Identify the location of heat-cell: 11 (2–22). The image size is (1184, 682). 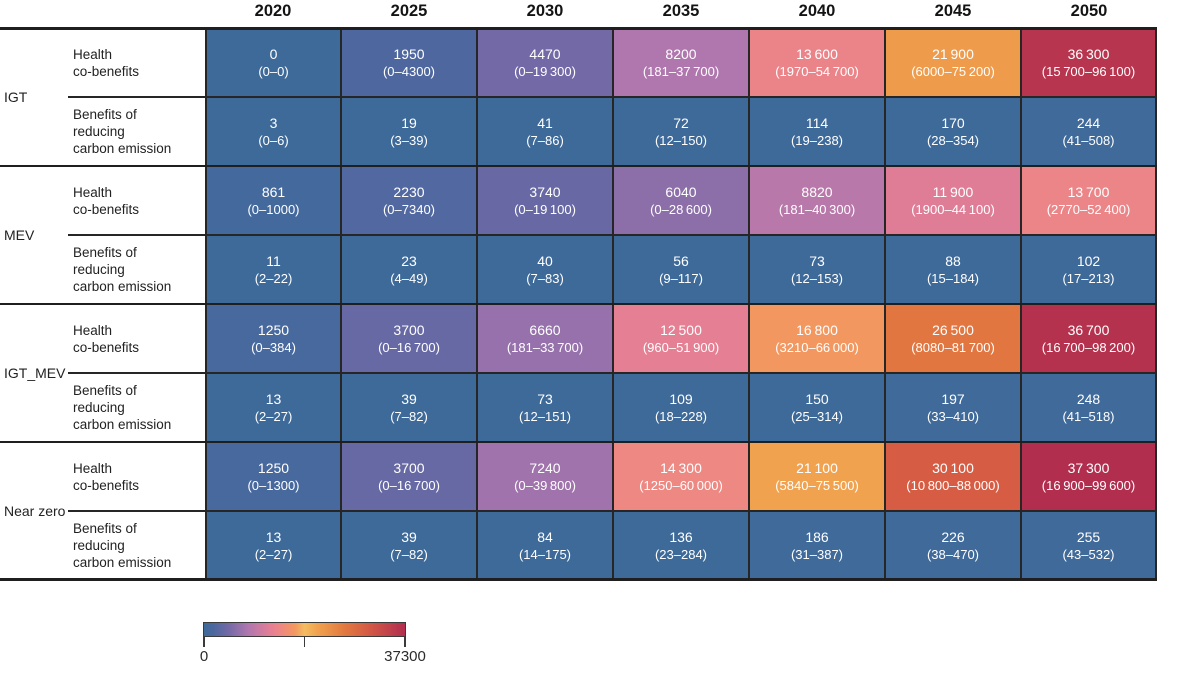
(273, 269).